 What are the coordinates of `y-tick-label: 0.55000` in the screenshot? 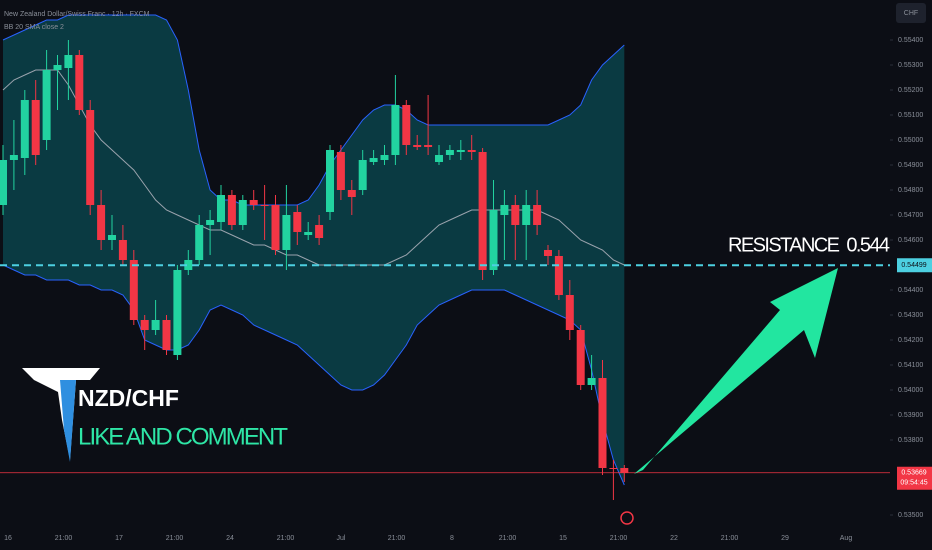 It's located at (910, 140).